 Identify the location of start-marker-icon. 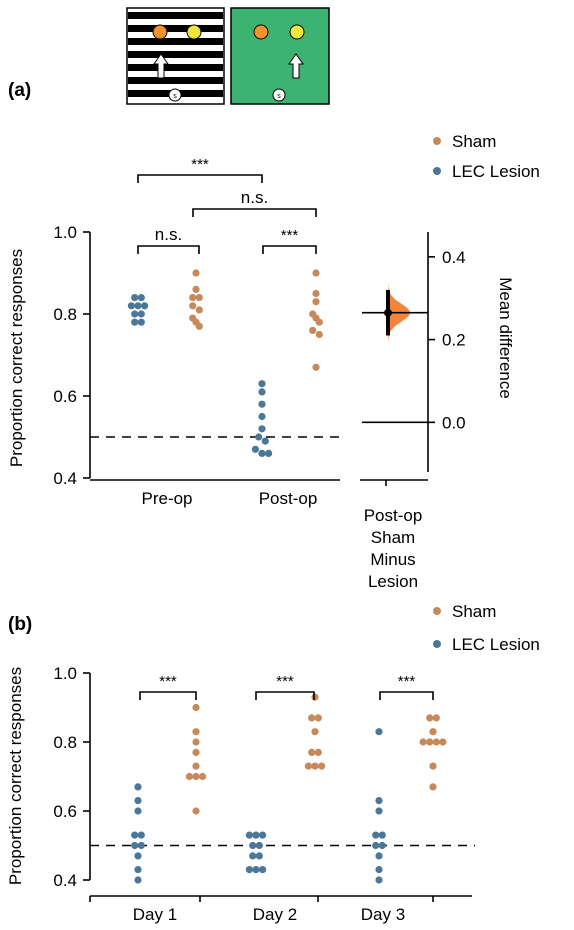
(175, 95).